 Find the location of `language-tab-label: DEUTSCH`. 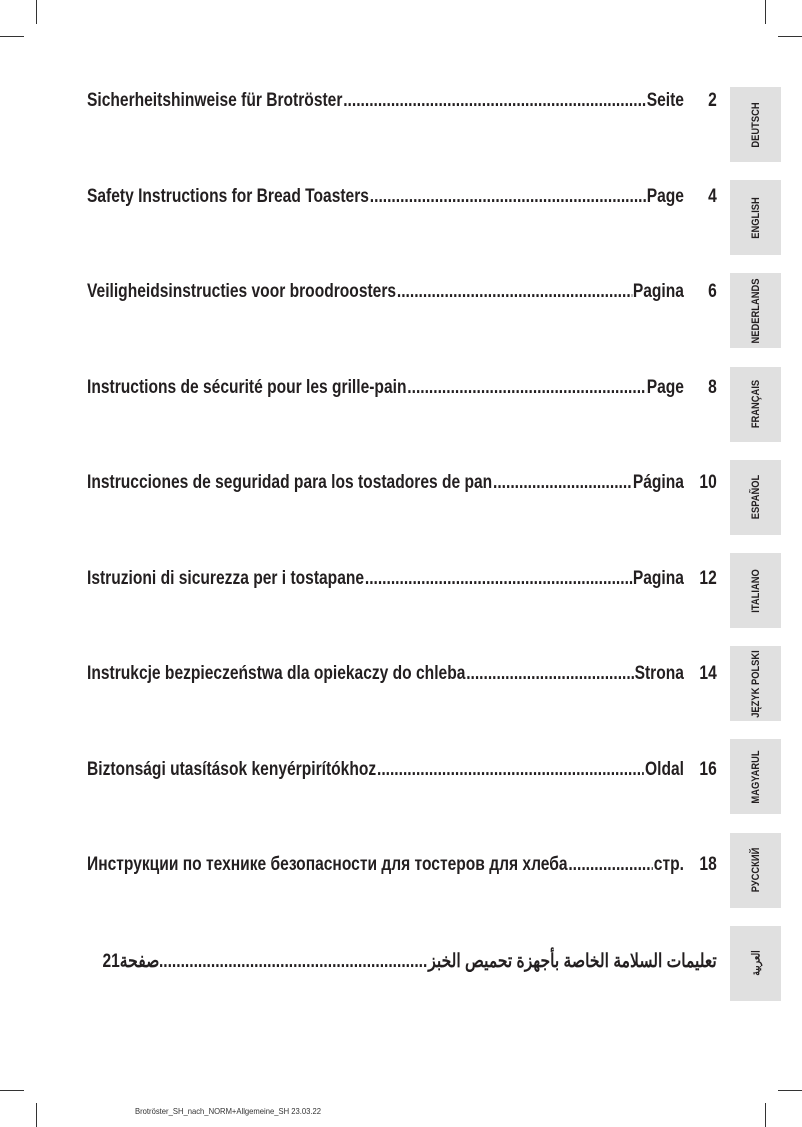

language-tab-label: DEUTSCH is located at coordinates (755, 124).